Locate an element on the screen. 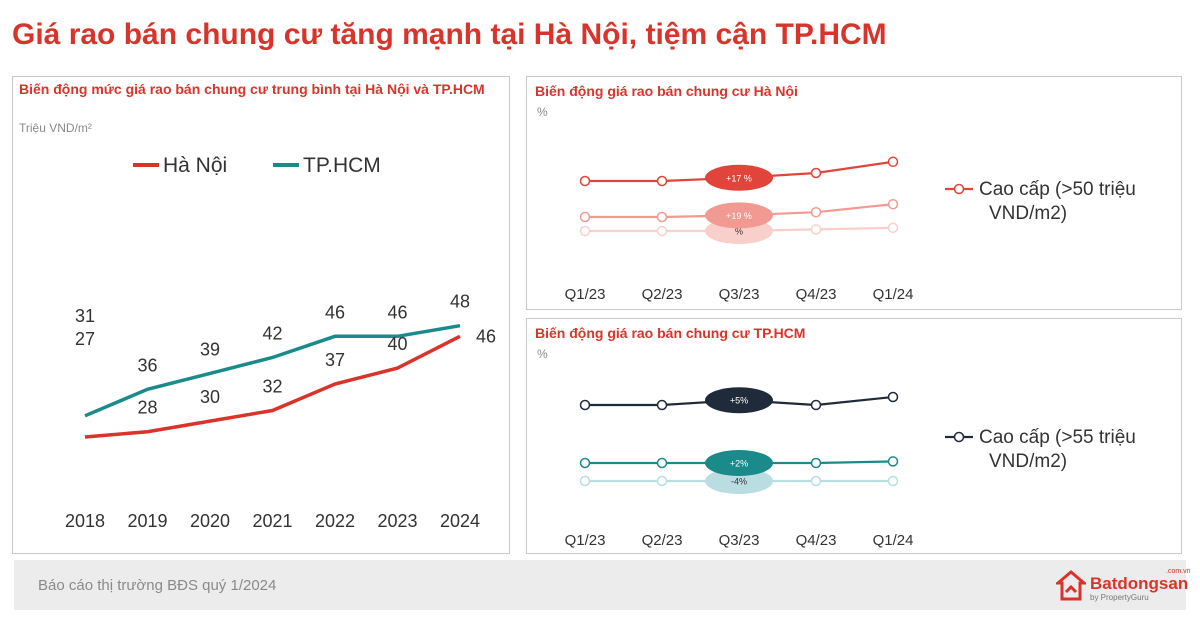 The height and width of the screenshot is (620, 1200). hanoi-data-label: 30 is located at coordinates (210, 397).